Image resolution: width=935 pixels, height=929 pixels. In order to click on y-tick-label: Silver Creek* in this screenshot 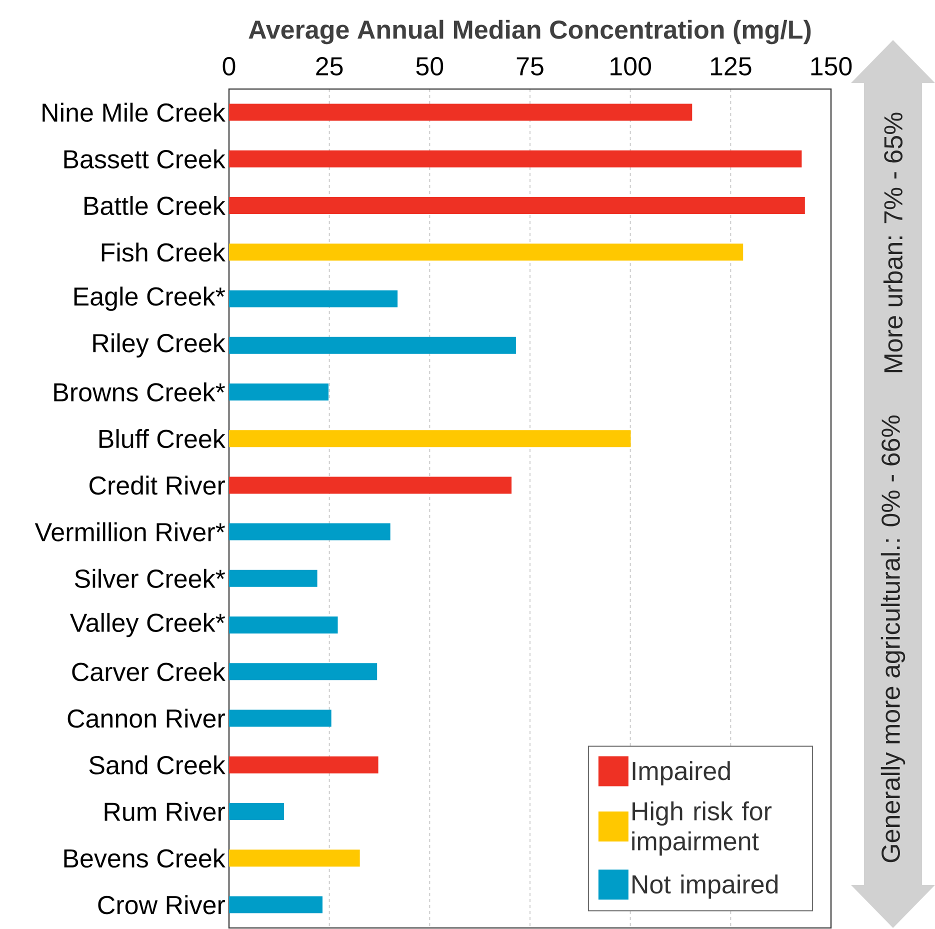, I will do `click(150, 578)`.